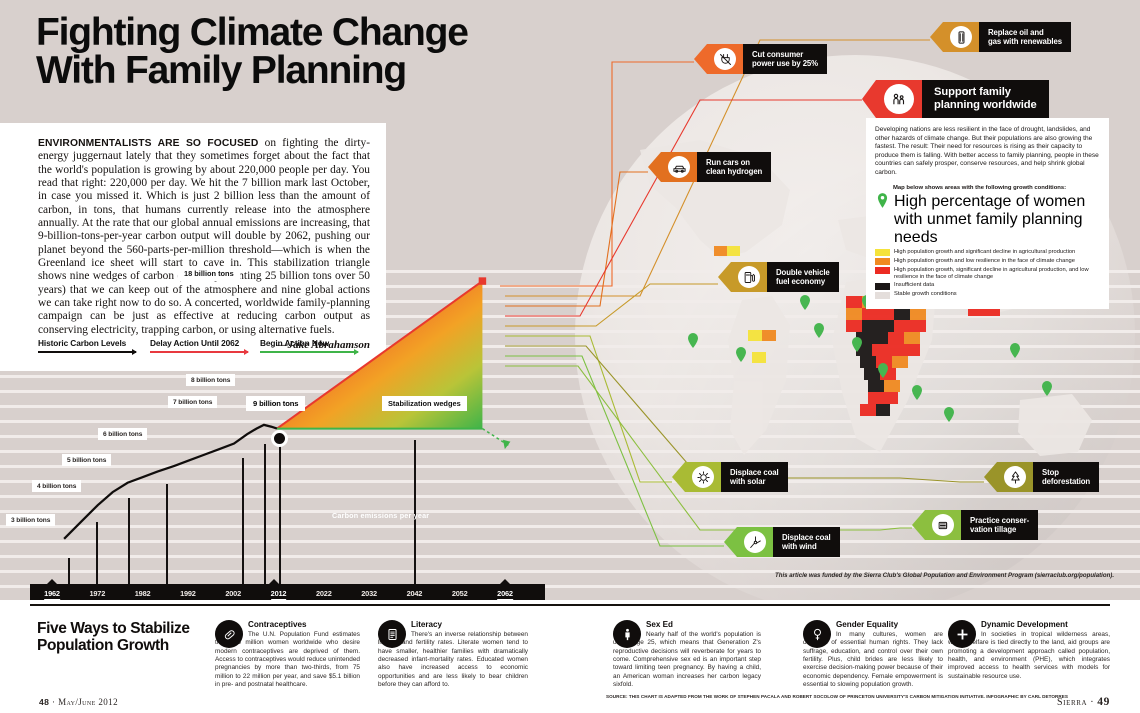 The image size is (1140, 713). Describe the element at coordinates (754, 477) in the screenshot. I see `chip-label: Displace coal with solar` at that location.